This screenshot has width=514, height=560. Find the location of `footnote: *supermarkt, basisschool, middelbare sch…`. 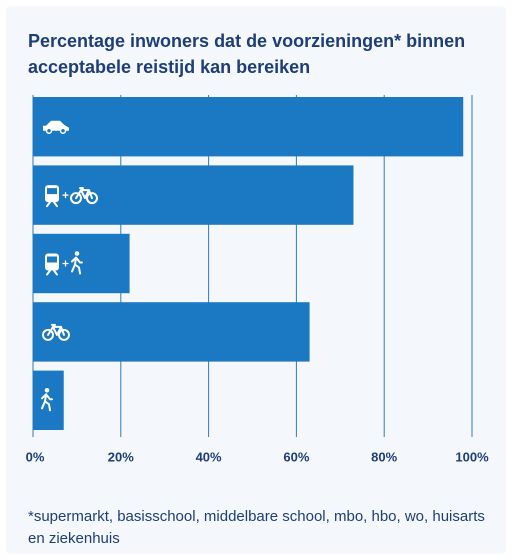

footnote: *supermarkt, basisschool, middelbare sch… is located at coordinates (256, 527).